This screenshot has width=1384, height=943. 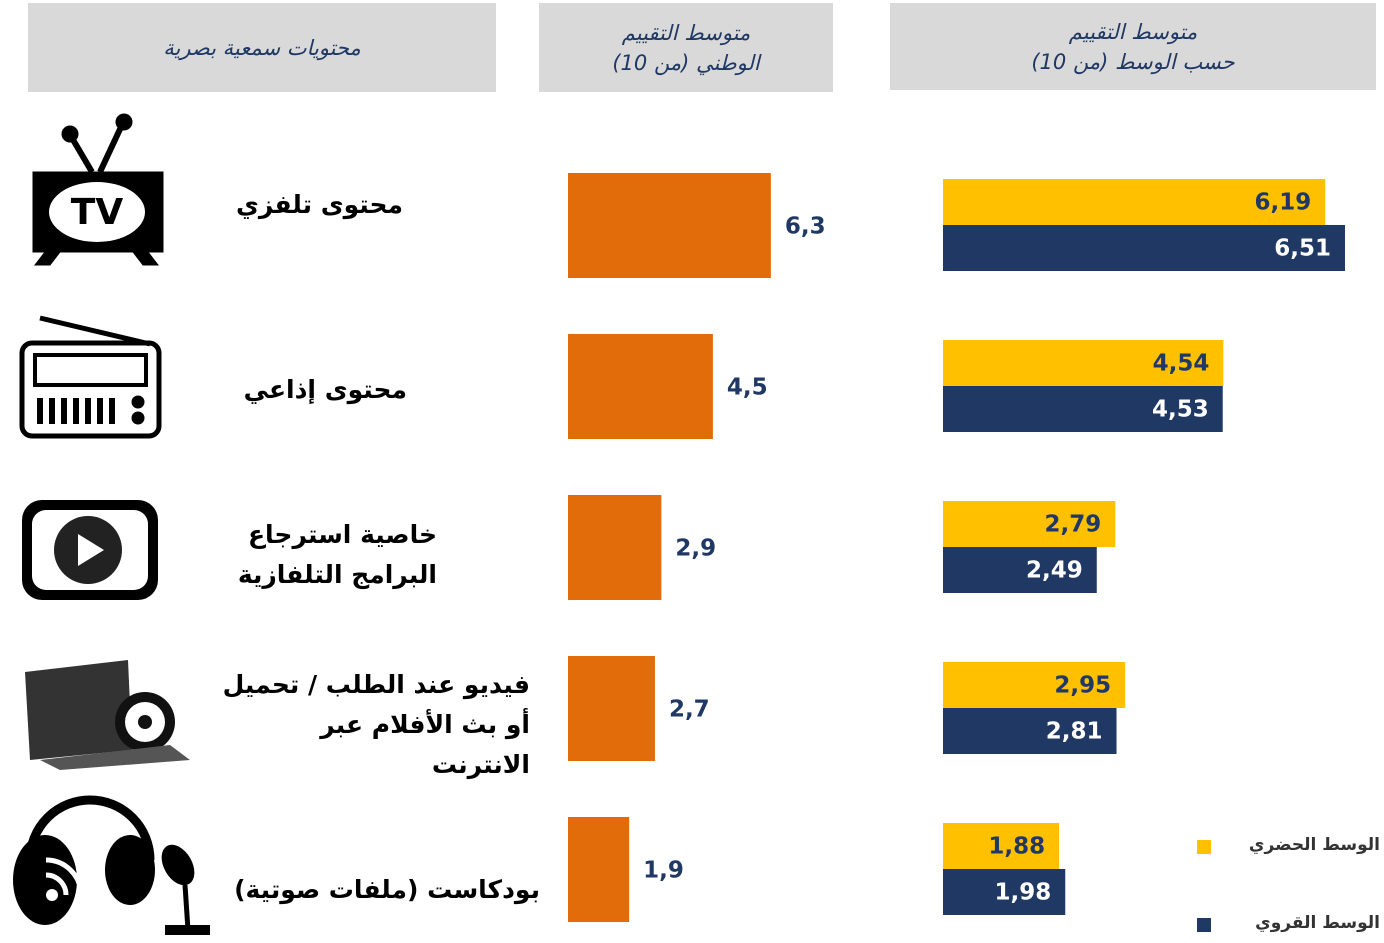 What do you see at coordinates (1016, 847) in the screenshot?
I see `value-label: 1,88` at bounding box center [1016, 847].